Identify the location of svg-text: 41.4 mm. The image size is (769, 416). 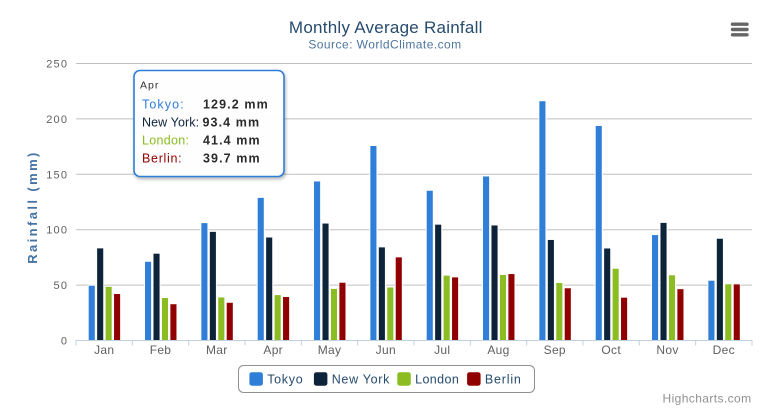
(232, 141).